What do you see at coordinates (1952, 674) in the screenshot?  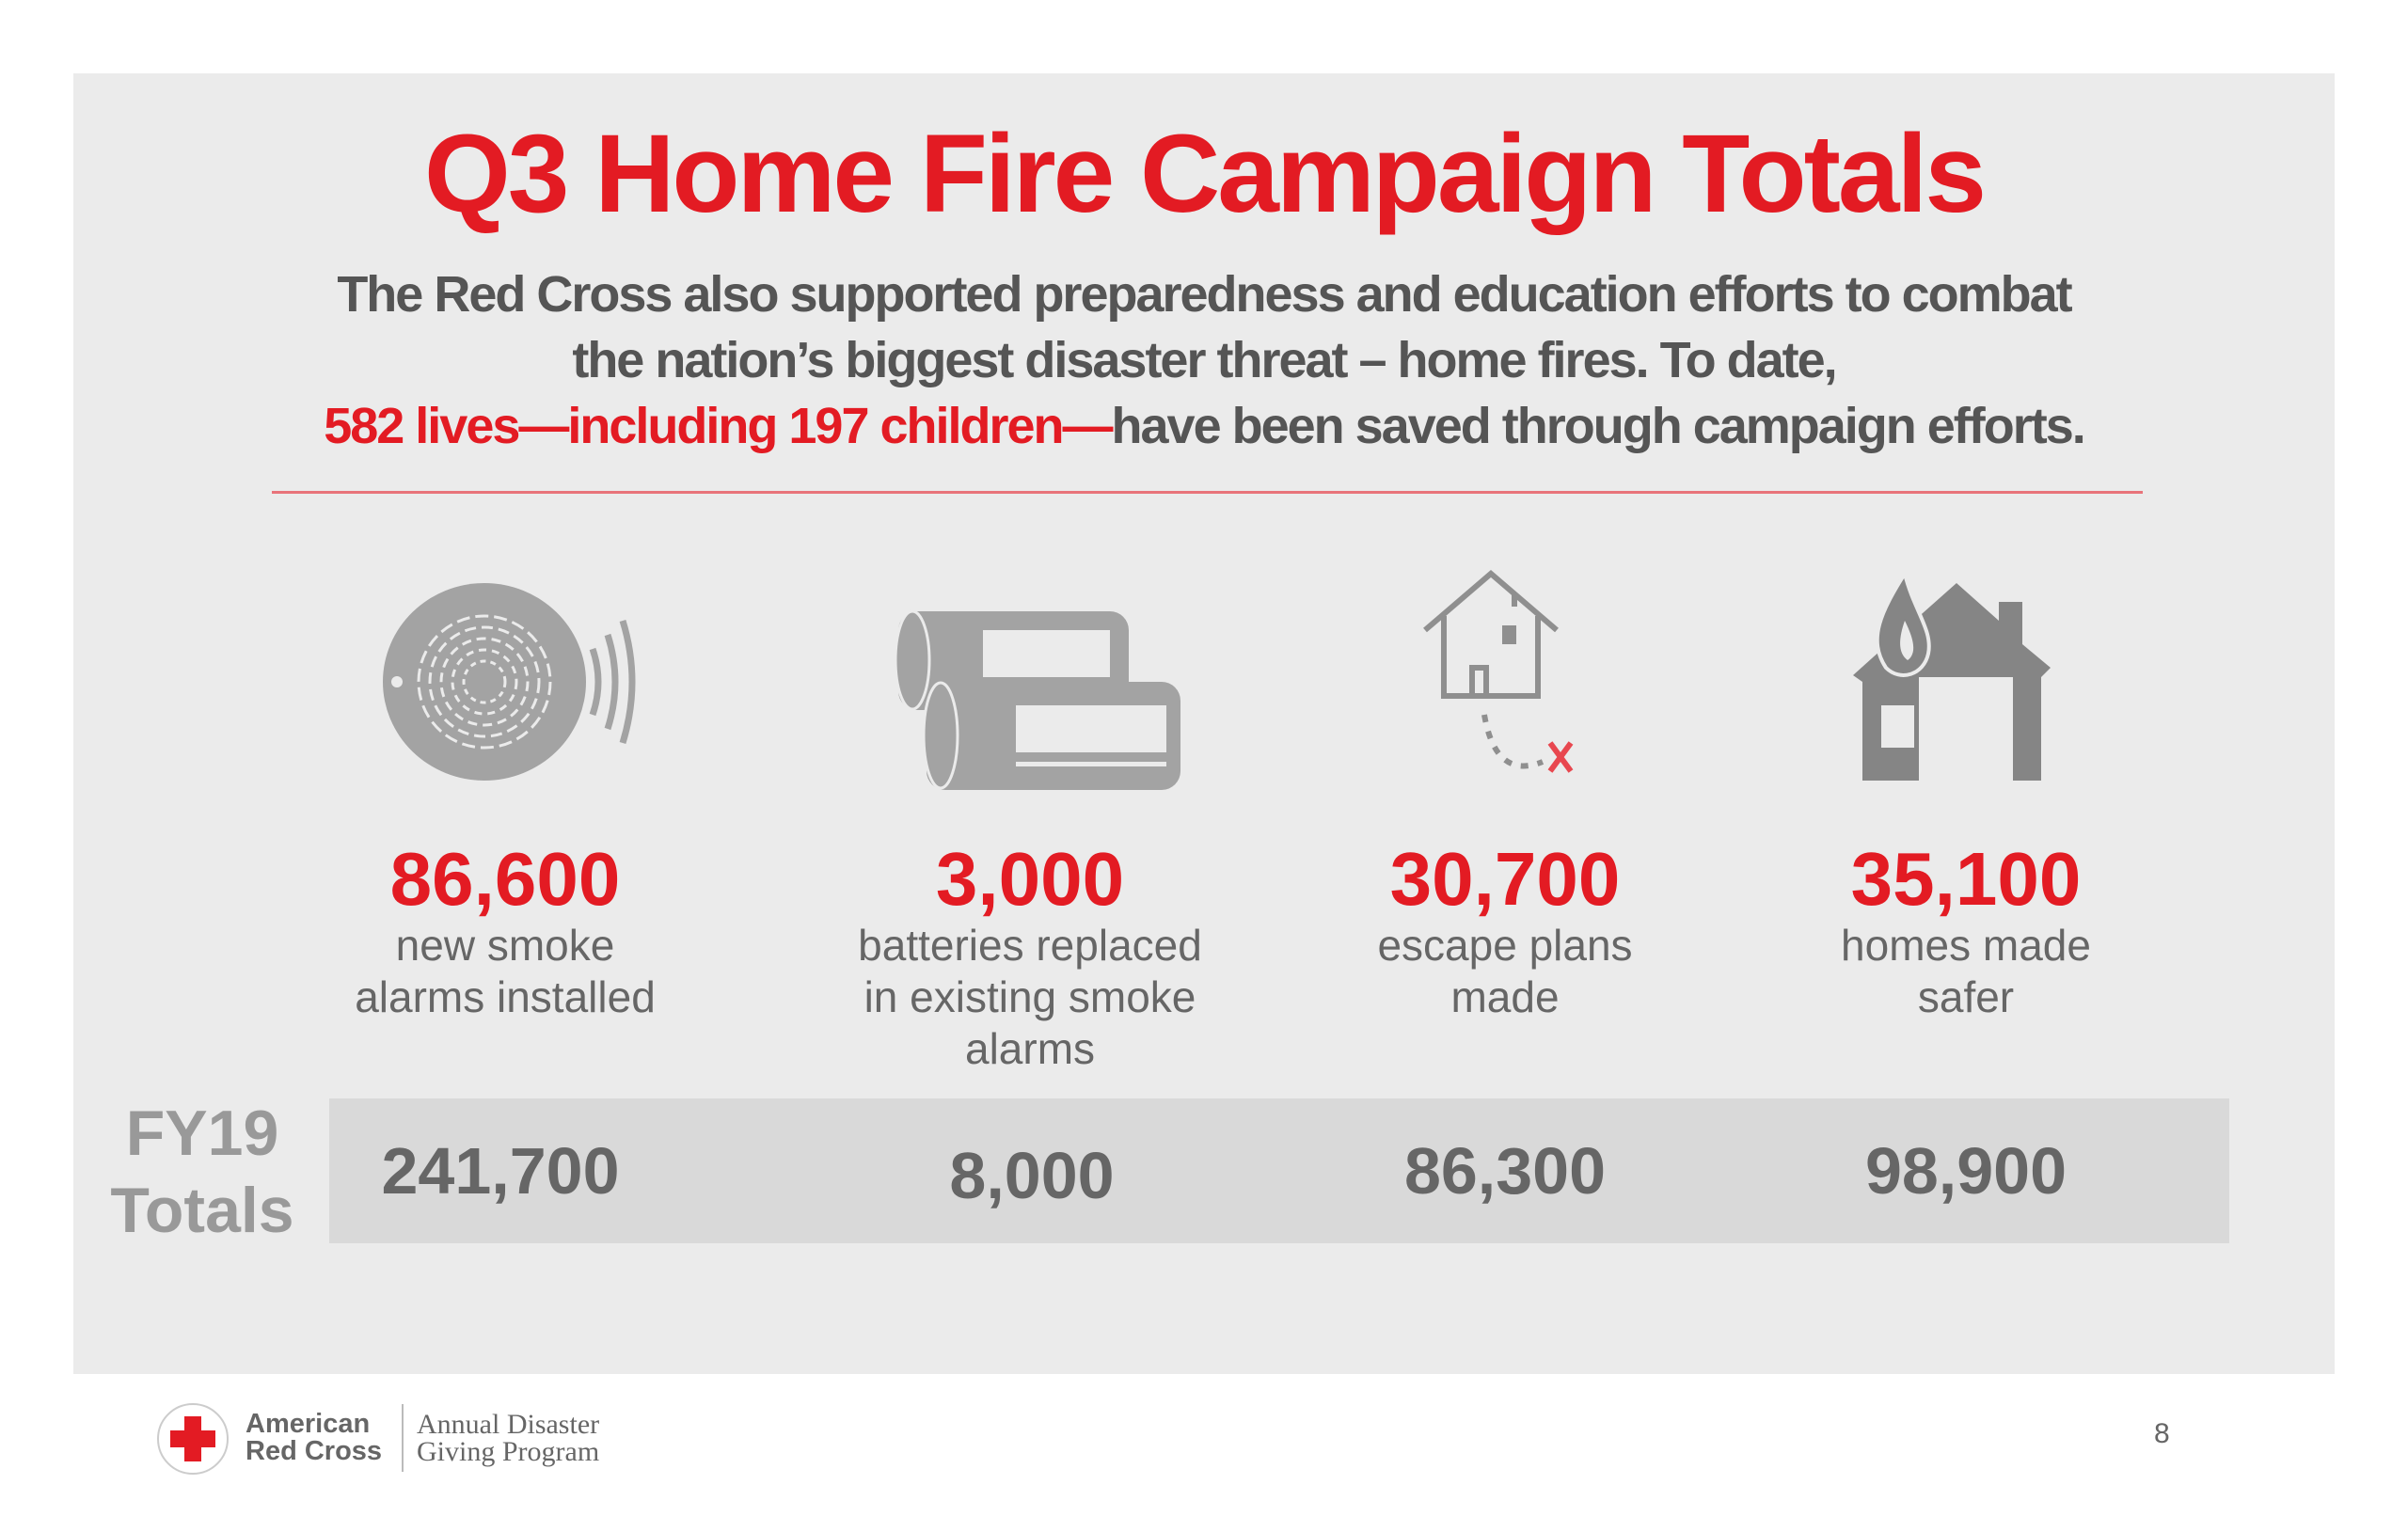 I see `house-fire-icon` at bounding box center [1952, 674].